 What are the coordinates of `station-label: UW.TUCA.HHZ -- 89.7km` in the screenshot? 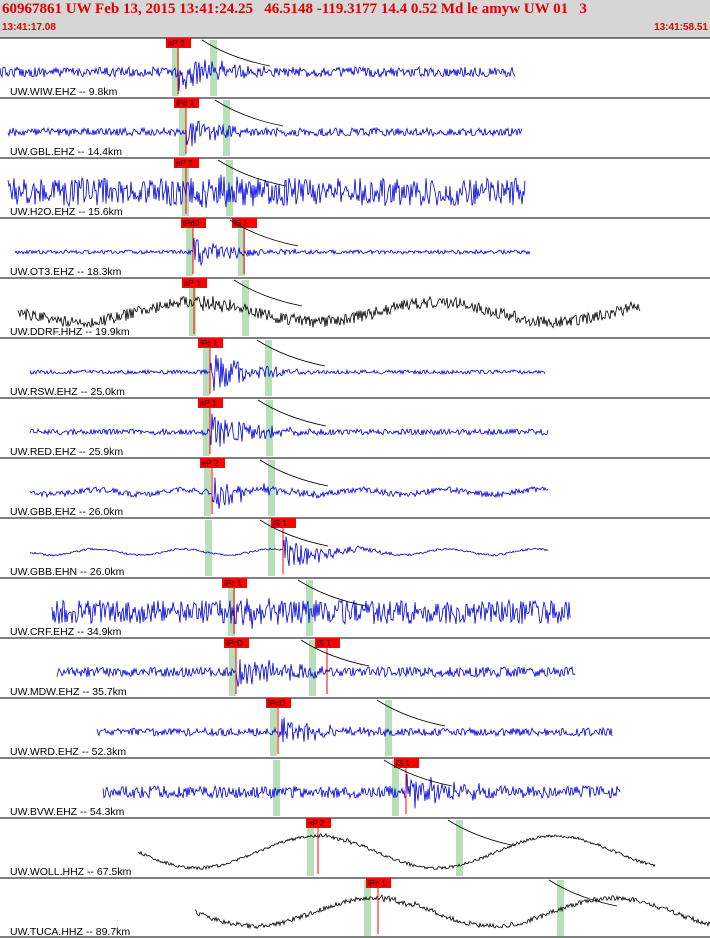 It's located at (70, 932).